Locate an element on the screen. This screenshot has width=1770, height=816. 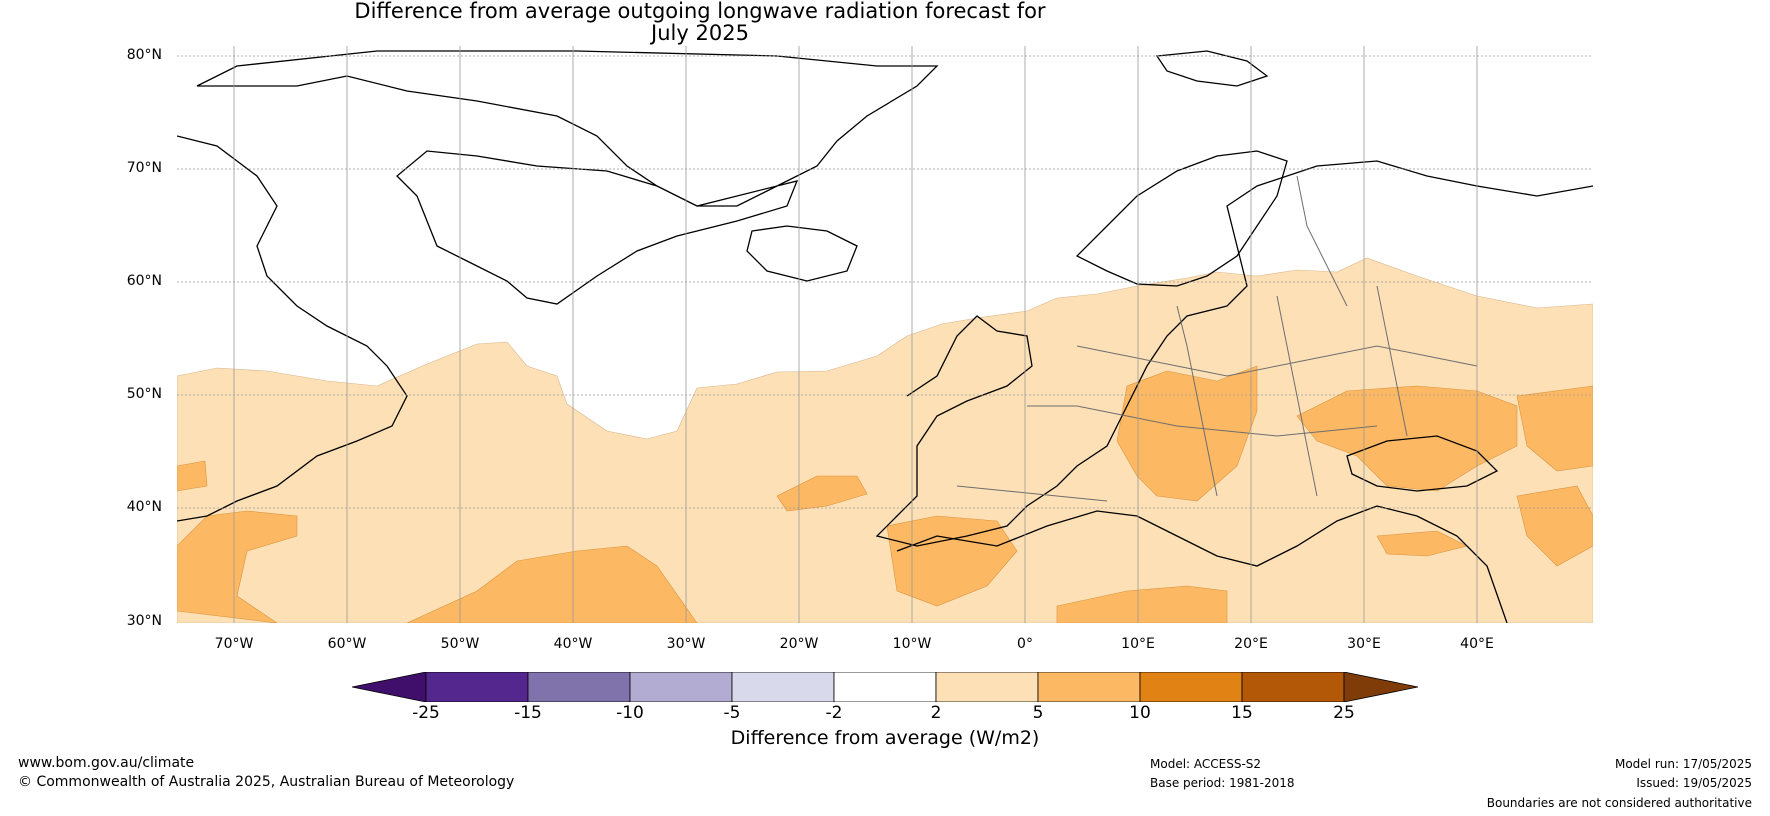
footer-model-run: Model run: 17/05/2025 is located at coordinates (1683, 764).